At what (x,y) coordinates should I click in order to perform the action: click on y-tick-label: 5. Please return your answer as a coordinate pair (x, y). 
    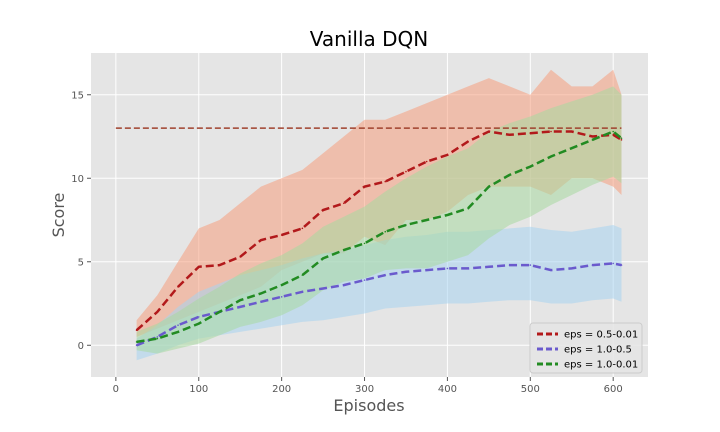
    Looking at the image, I should click on (81, 262).